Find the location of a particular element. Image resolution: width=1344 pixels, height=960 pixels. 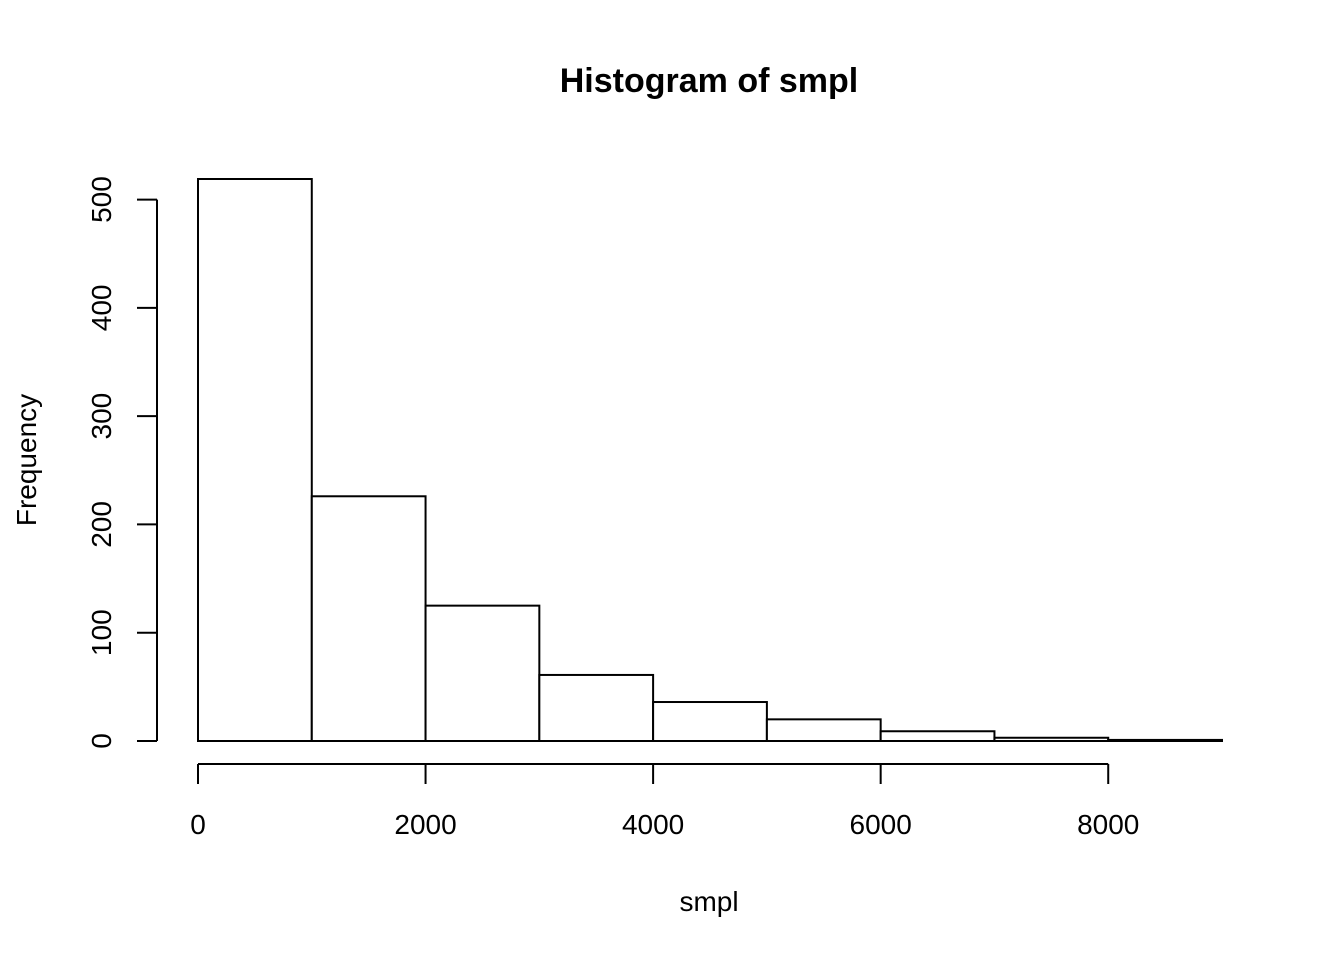

x-tick-label: 4000 is located at coordinates (653, 824).